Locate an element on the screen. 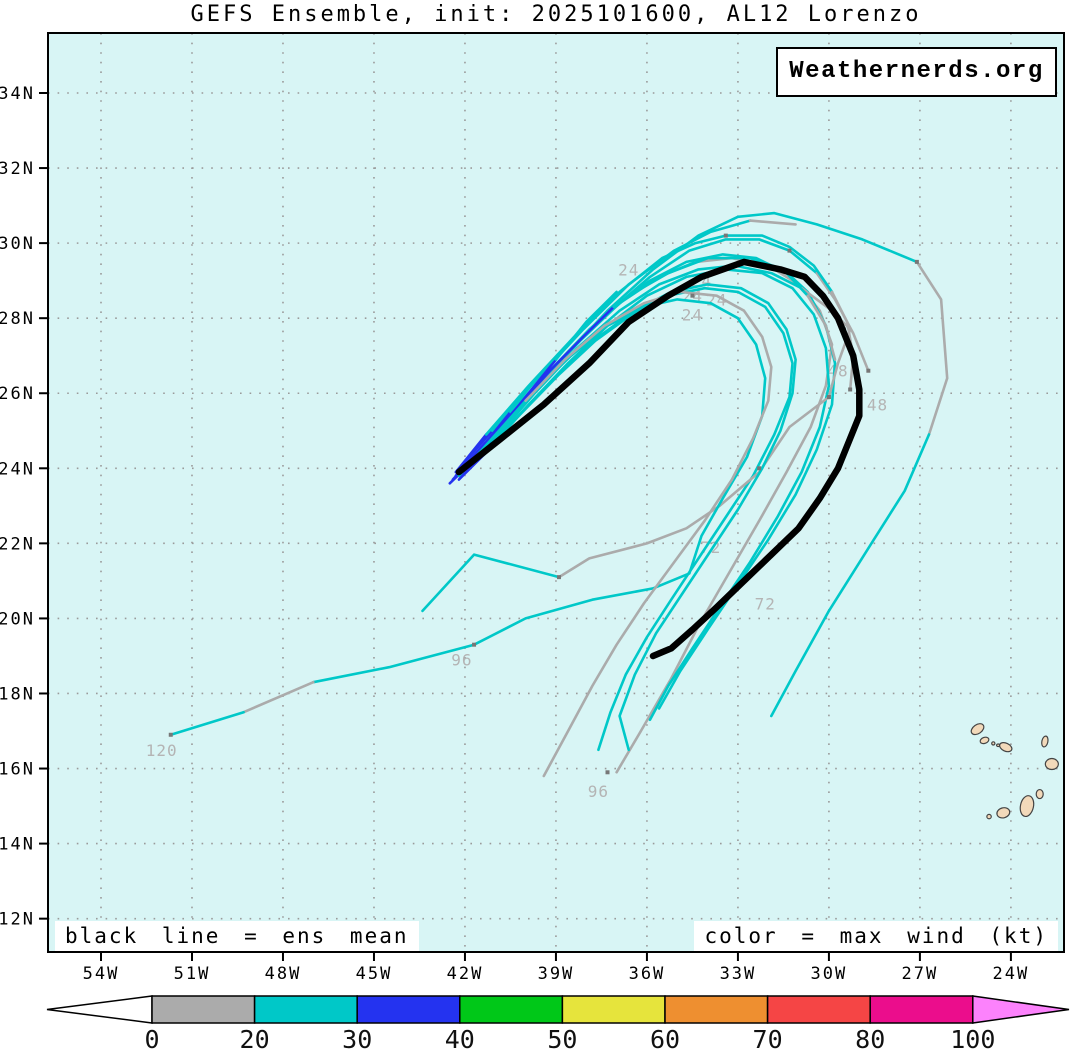 This screenshot has height=1051, width=1074. y-tick-label: 16N is located at coordinates (17, 770).